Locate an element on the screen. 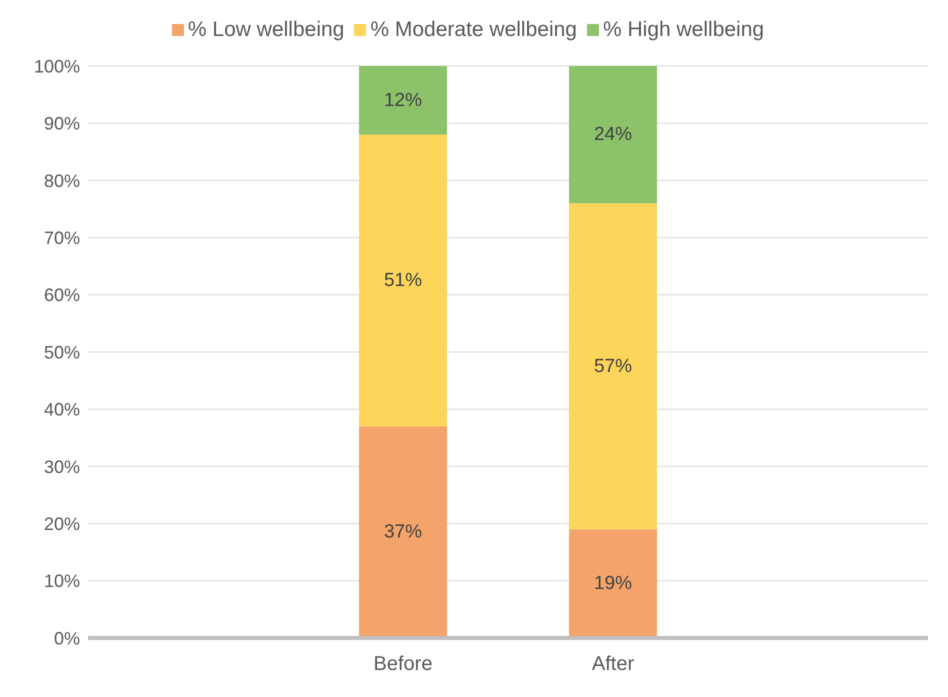 This screenshot has height=697, width=948. legend-label: % High wellbeing is located at coordinates (683, 29).